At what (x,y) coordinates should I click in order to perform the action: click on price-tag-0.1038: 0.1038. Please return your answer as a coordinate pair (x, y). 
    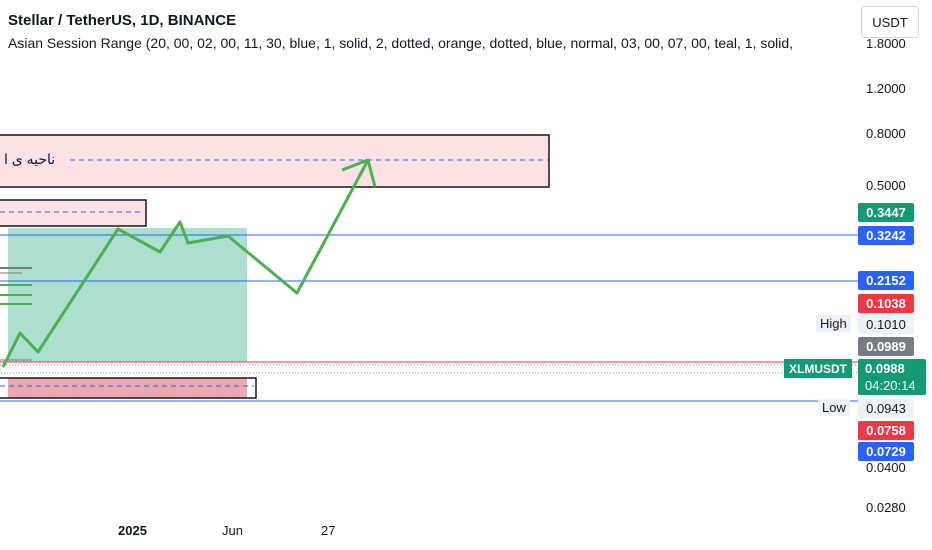
    Looking at the image, I should click on (886, 303).